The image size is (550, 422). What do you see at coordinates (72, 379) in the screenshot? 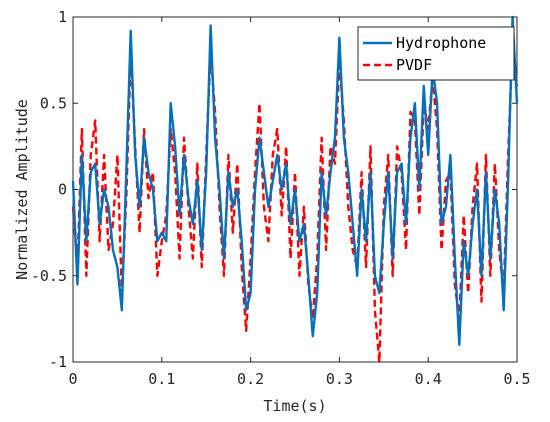
I see `x-tick-label: 0` at bounding box center [72, 379].